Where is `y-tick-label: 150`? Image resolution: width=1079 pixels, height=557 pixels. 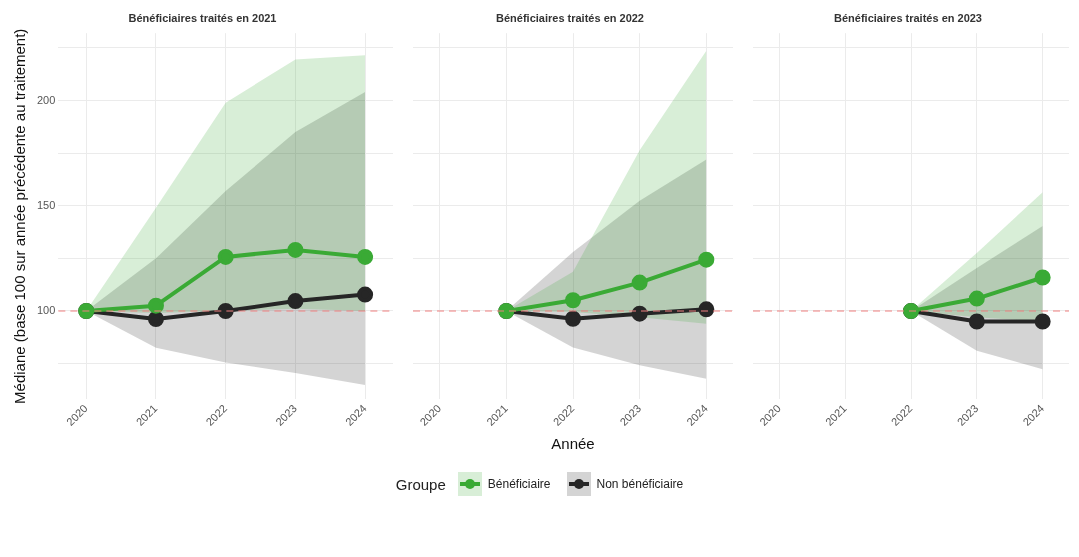
y-tick-label: 150 is located at coordinates (46, 204).